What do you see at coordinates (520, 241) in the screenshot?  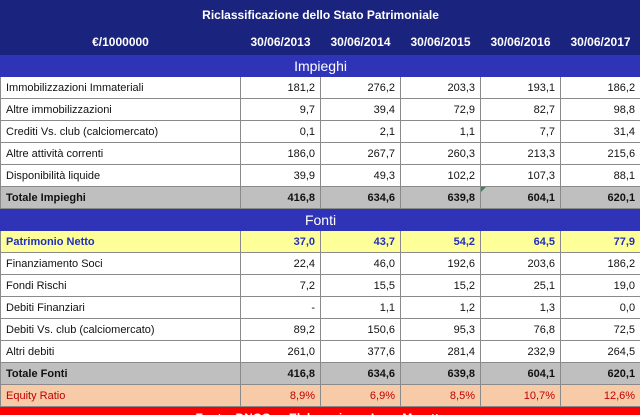 I see `value-cell: 64,5` at bounding box center [520, 241].